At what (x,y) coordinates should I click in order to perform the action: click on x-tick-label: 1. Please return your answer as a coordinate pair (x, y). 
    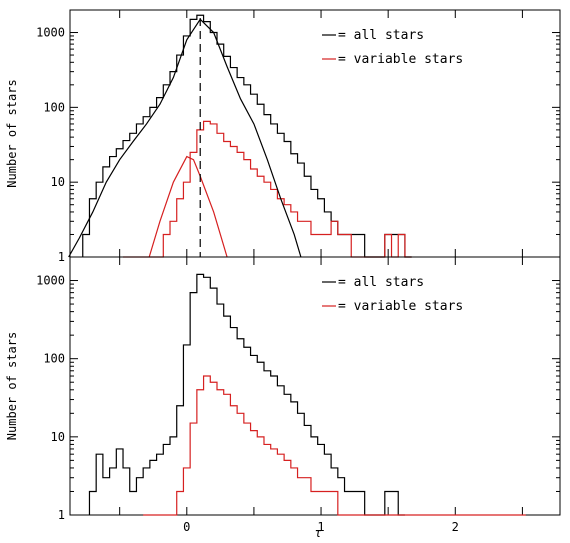
    Looking at the image, I should click on (320, 527).